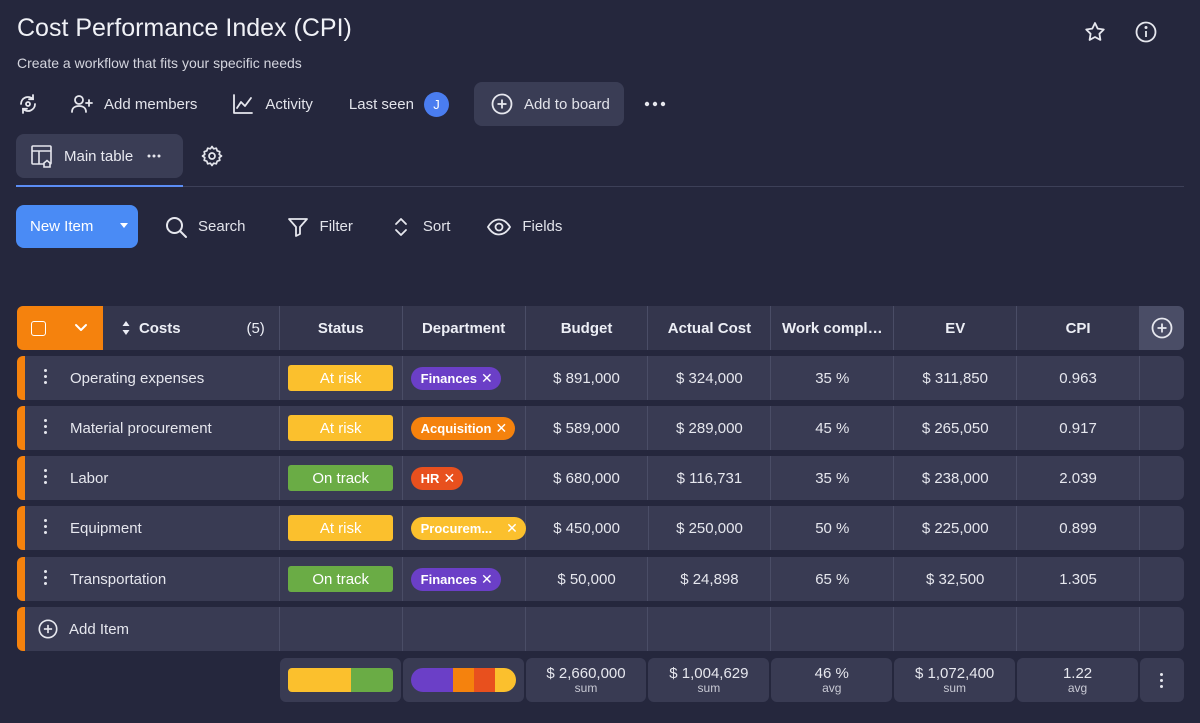 This screenshot has width=1200, height=723. What do you see at coordinates (1095, 32) in the screenshot?
I see `star-icon` at bounding box center [1095, 32].